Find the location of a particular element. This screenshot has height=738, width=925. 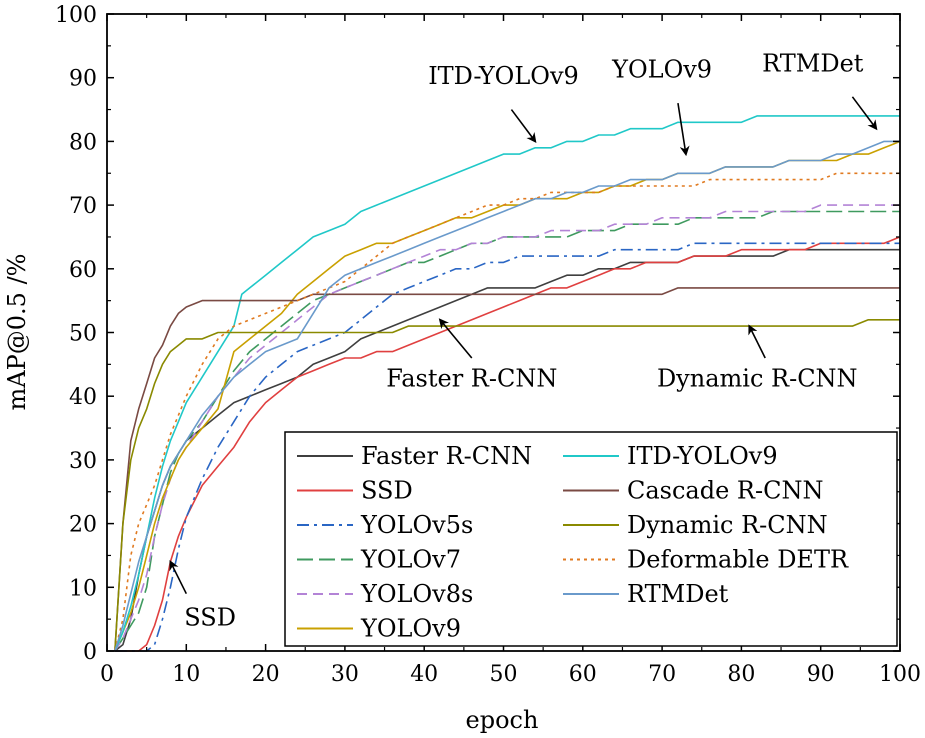

y-tick-label: 90 is located at coordinates (83, 79).